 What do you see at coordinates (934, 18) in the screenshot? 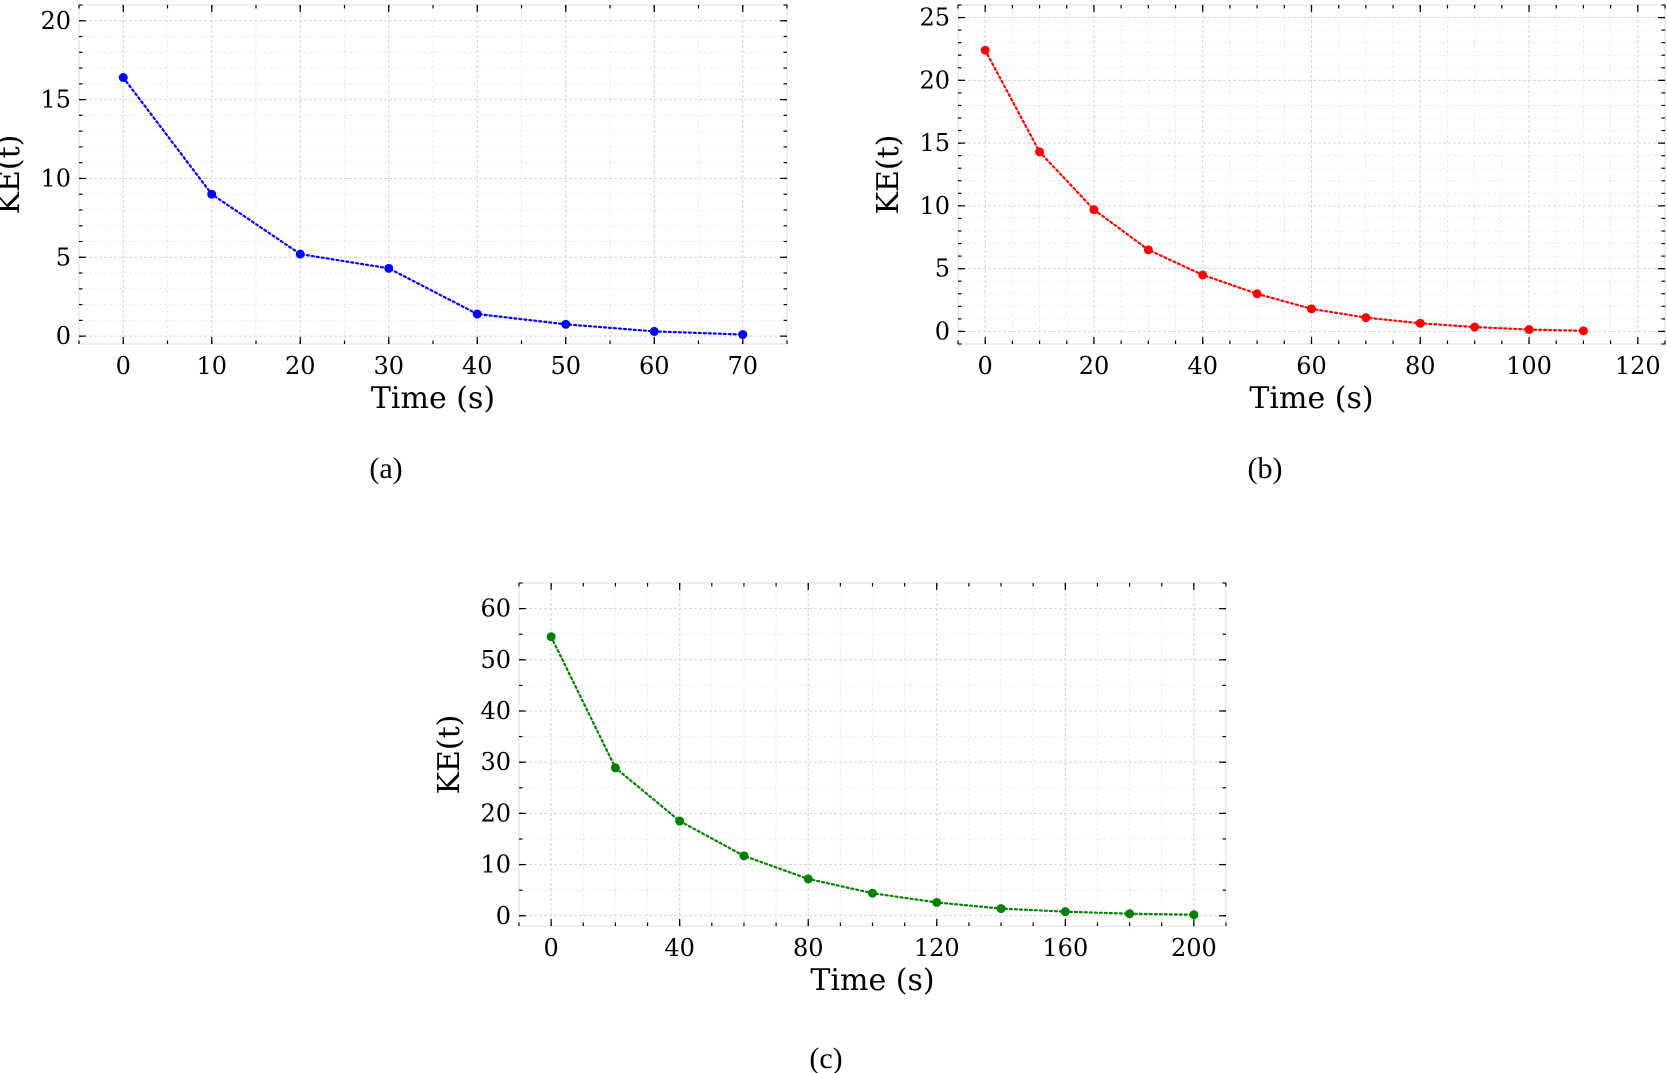
I see `y-tick-label: 25` at bounding box center [934, 18].